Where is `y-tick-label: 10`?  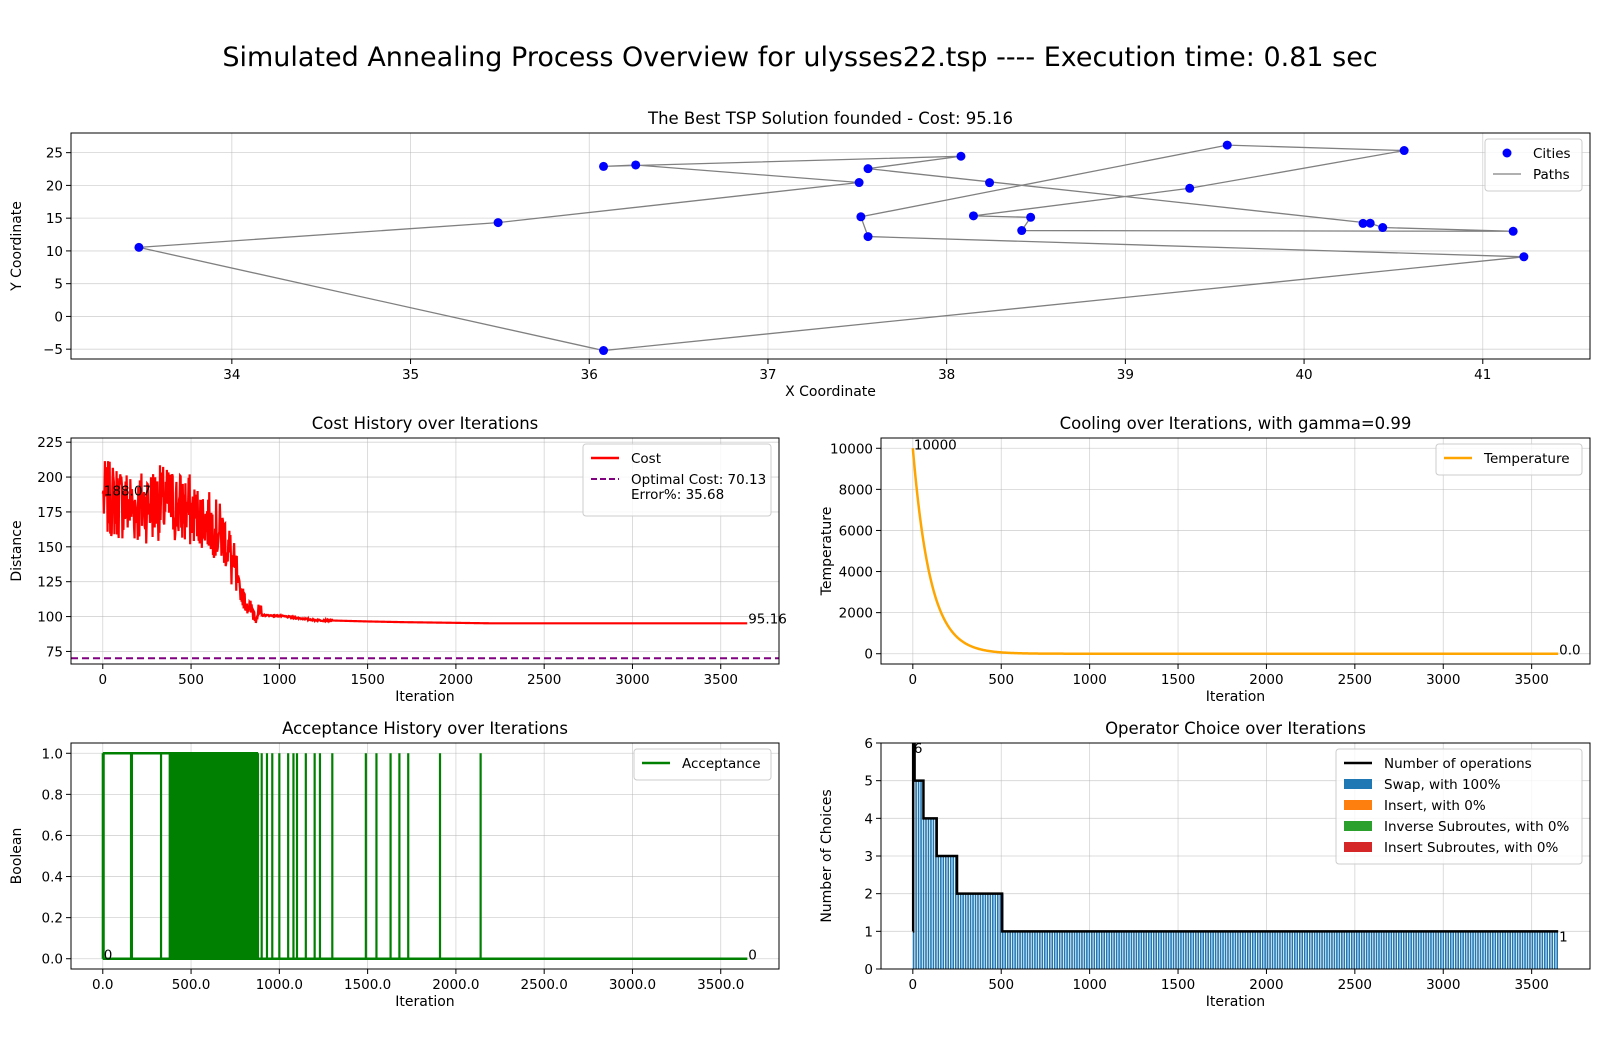 y-tick-label: 10 is located at coordinates (54, 252).